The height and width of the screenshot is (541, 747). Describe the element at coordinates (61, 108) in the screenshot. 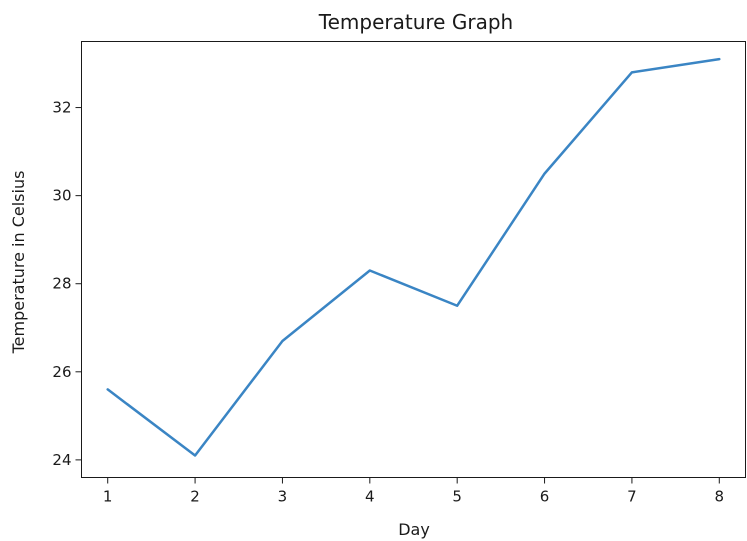

I see `y-tick-label: 32` at that location.